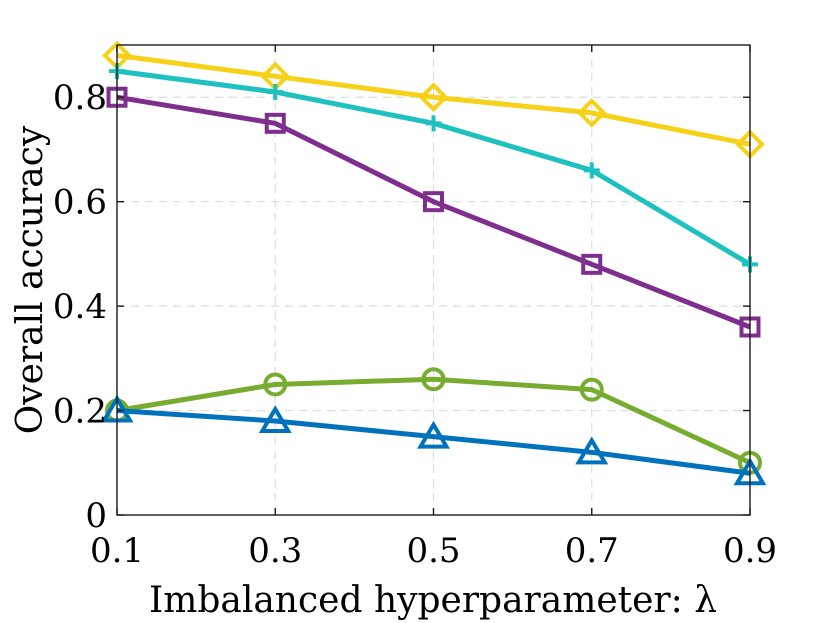  Describe the element at coordinates (433, 600) in the screenshot. I see `x-axis-label: Imbalanced hyperparameter: λ` at that location.